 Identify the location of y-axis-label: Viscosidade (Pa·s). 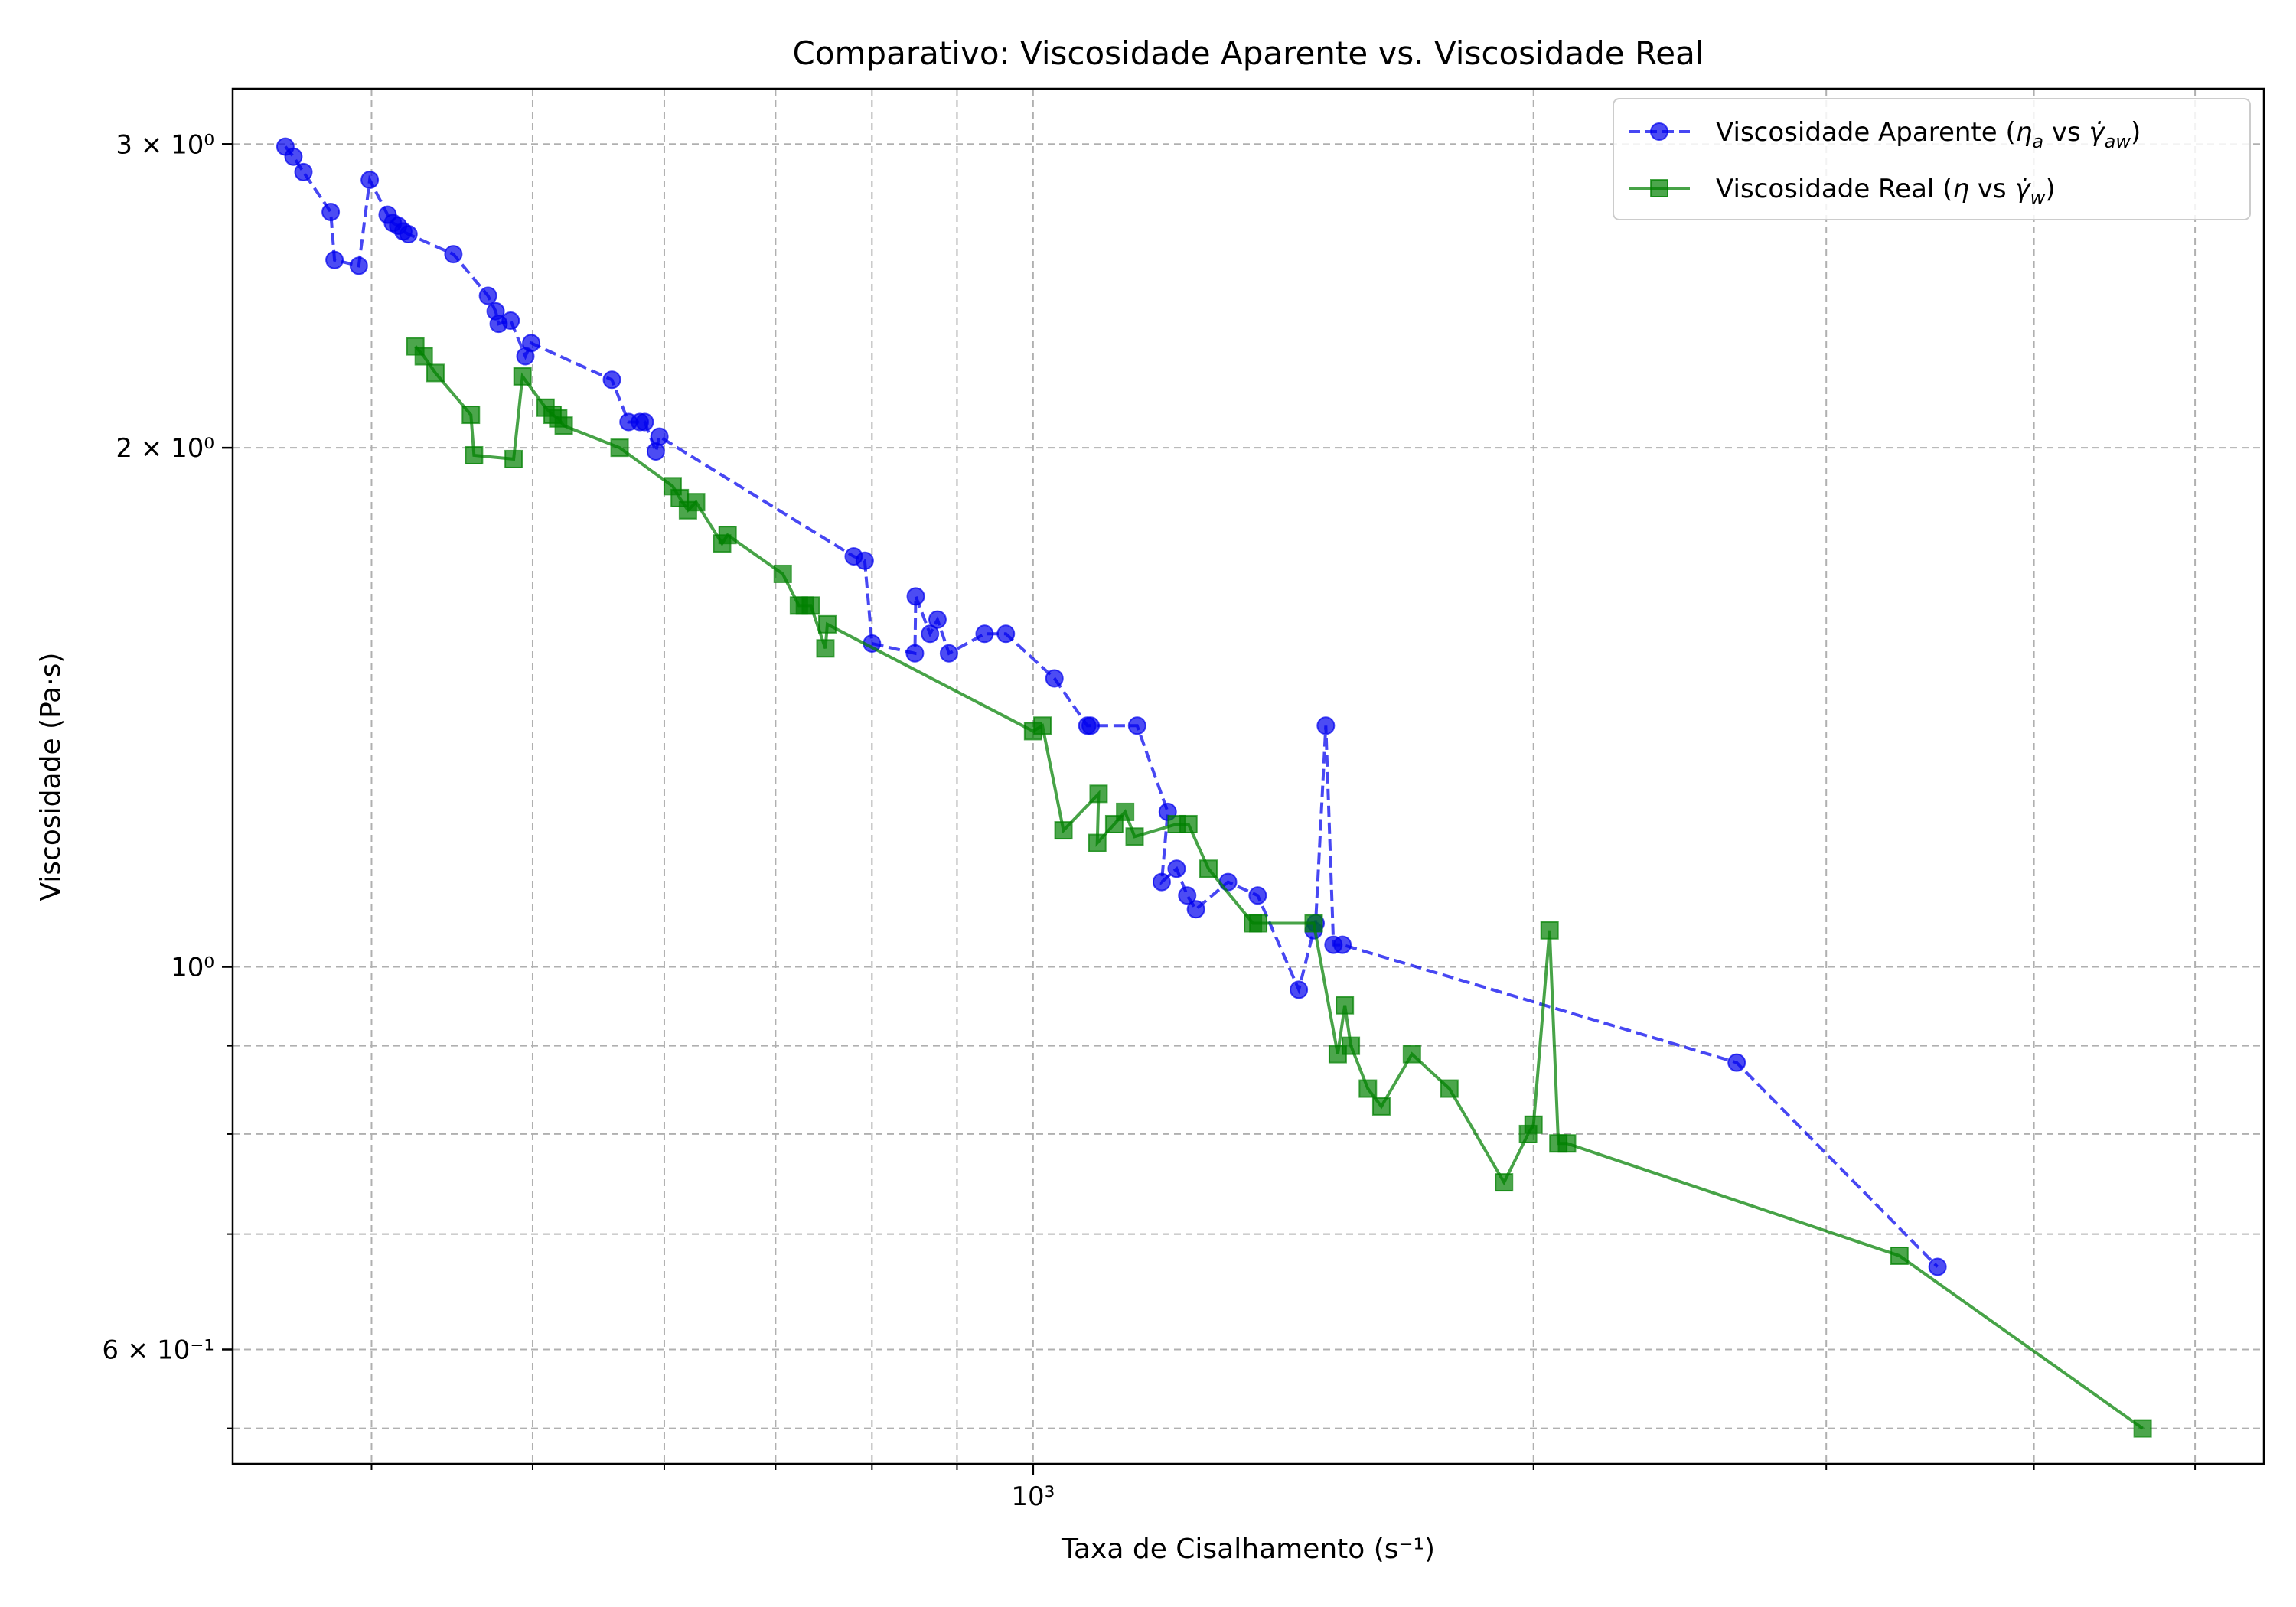
(51, 777).